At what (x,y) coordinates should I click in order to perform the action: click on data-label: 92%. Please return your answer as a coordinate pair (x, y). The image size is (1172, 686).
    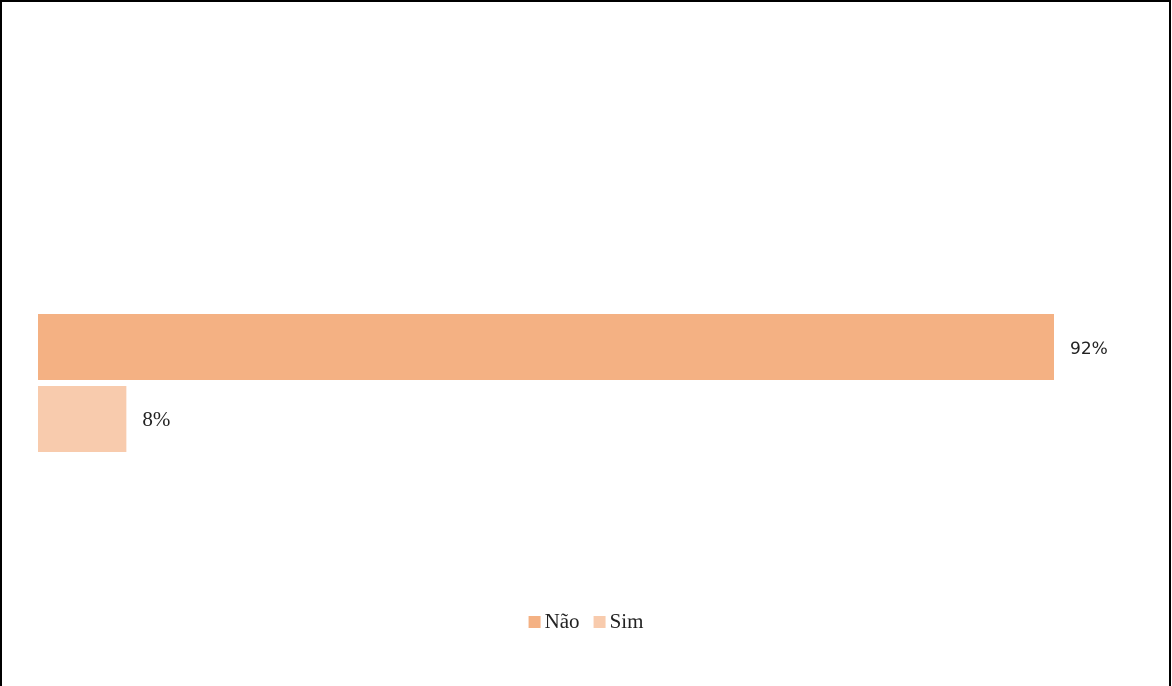
    Looking at the image, I should click on (1089, 349).